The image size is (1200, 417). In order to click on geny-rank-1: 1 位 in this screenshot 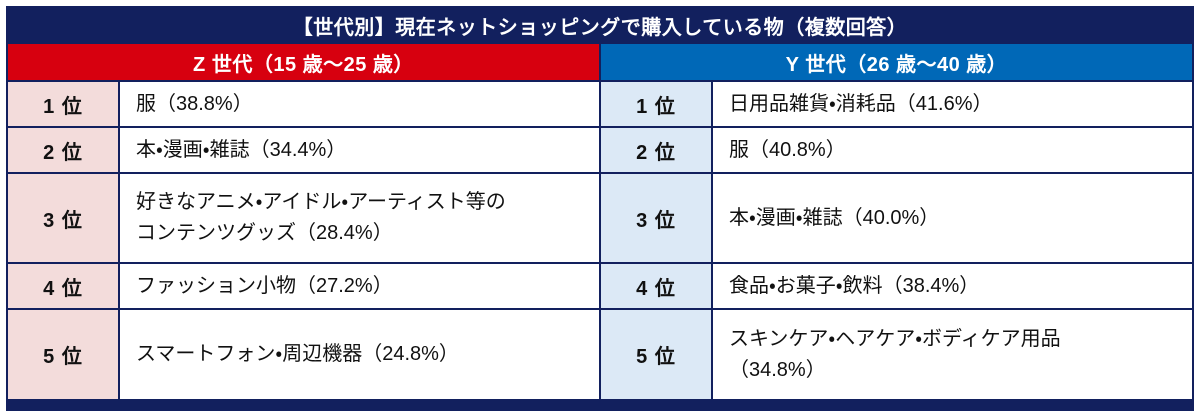, I will do `click(656, 104)`.